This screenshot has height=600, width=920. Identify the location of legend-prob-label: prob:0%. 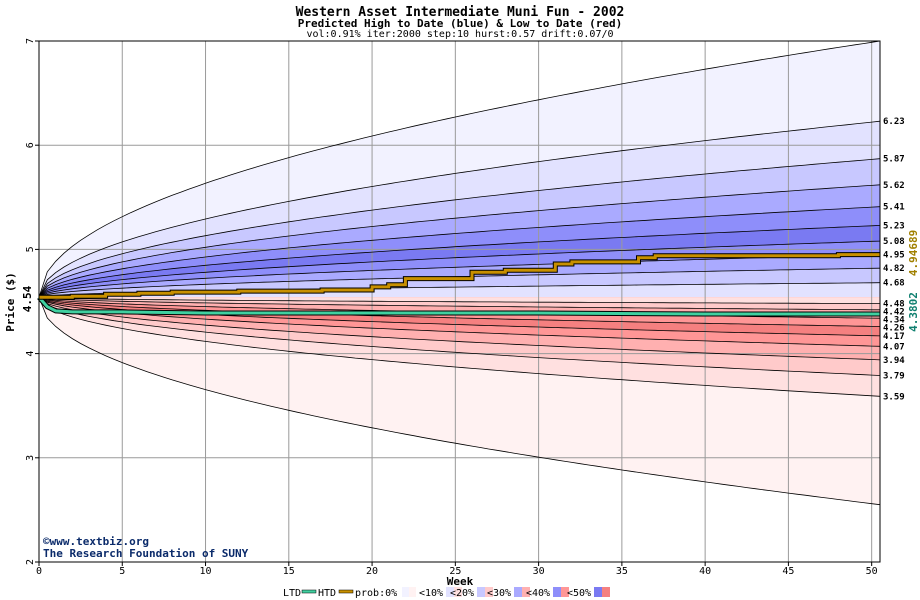
(376, 593).